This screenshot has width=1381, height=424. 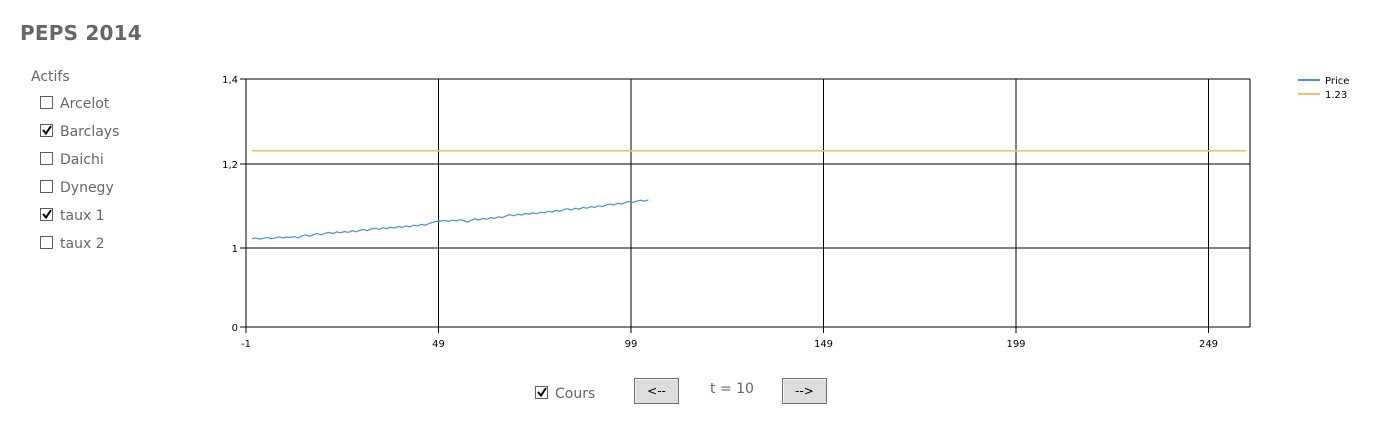 What do you see at coordinates (82, 244) in the screenshot?
I see `asset-label: taux 2` at bounding box center [82, 244].